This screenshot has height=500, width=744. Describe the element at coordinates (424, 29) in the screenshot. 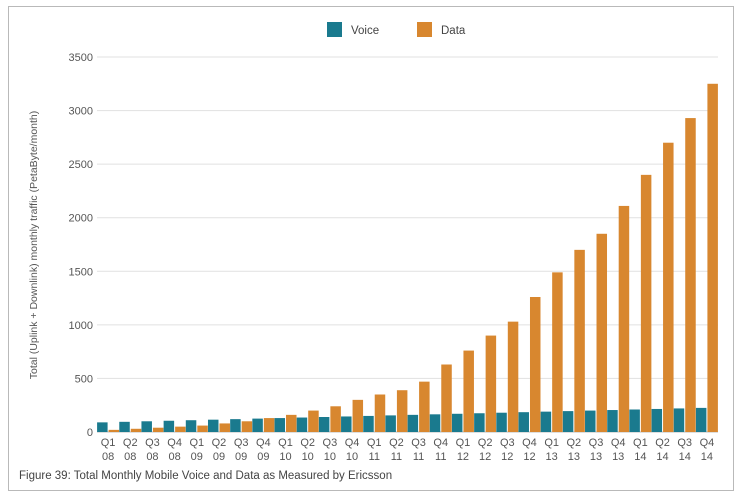

I see `data-legend-swatch` at that location.